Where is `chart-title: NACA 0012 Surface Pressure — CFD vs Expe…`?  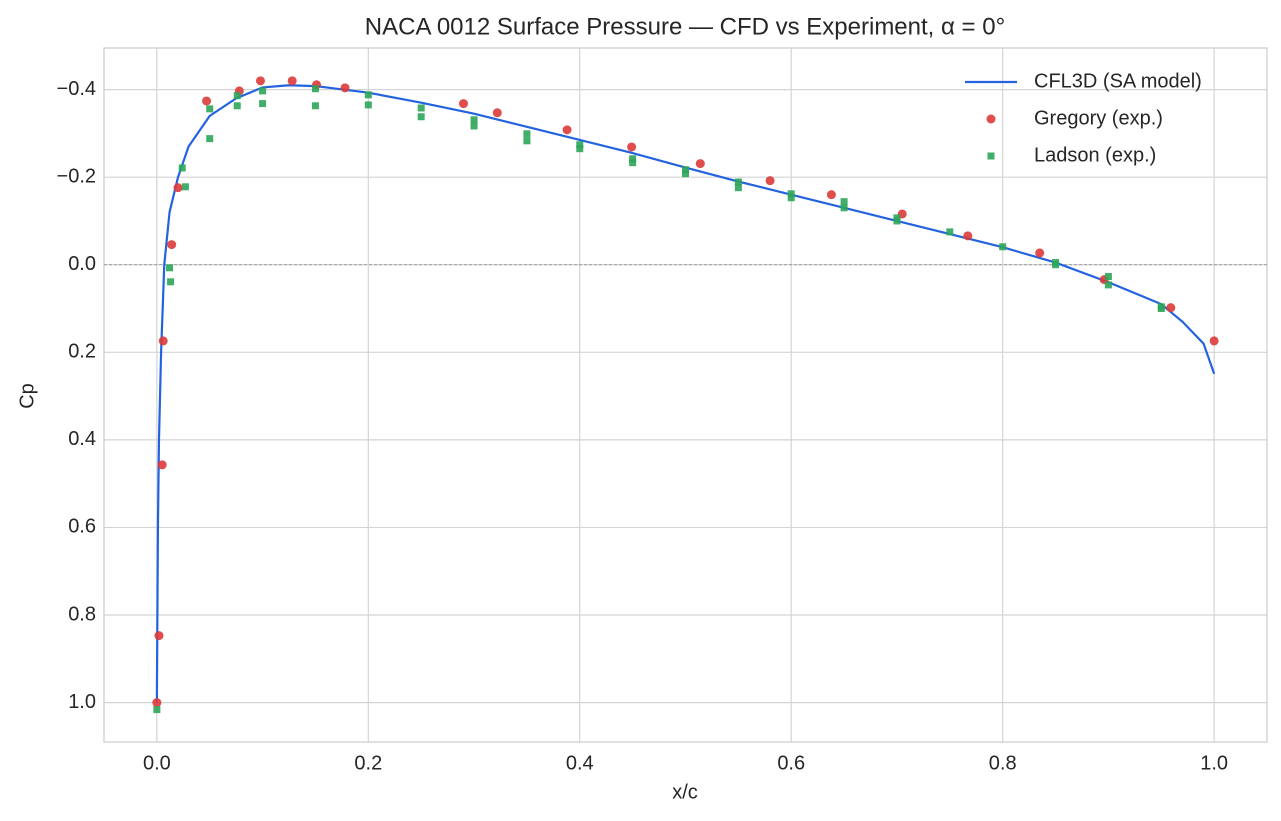
chart-title: NACA 0012 Surface Pressure — CFD vs Expe… is located at coordinates (685, 26).